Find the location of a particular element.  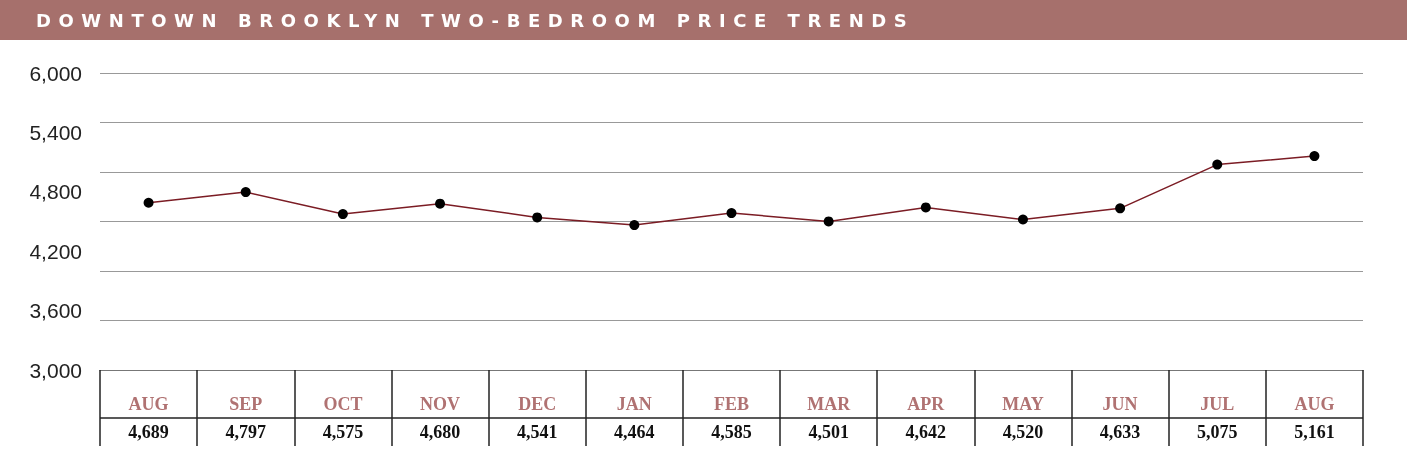

data-label: 4,633 is located at coordinates (1120, 432).